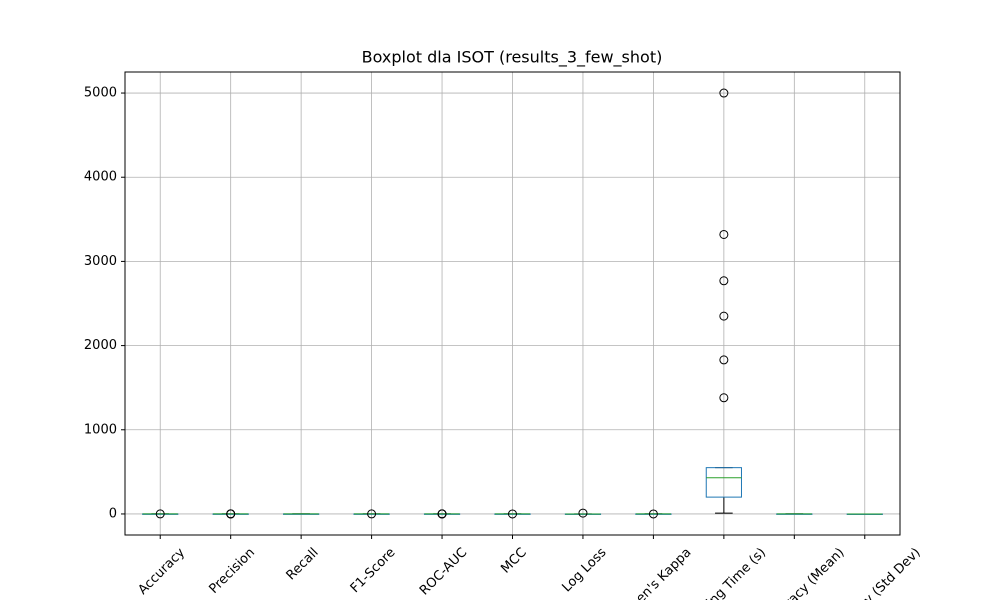  What do you see at coordinates (443, 571) in the screenshot?
I see `x-tick-label: ROC-AUC` at bounding box center [443, 571].